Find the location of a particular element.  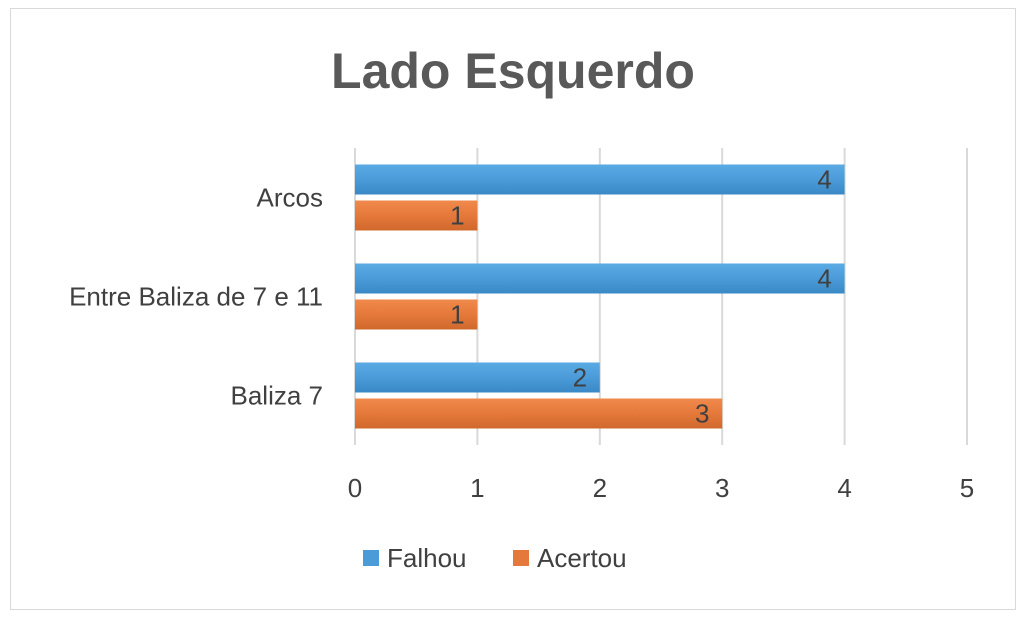

x-tick-label-1: 1 is located at coordinates (477, 488).